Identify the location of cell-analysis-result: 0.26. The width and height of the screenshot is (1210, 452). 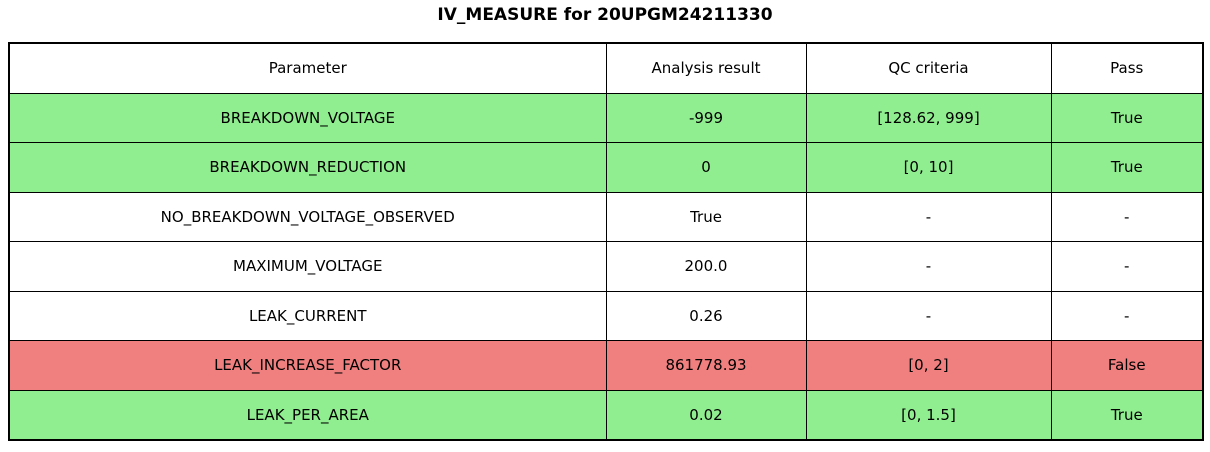
(706, 315).